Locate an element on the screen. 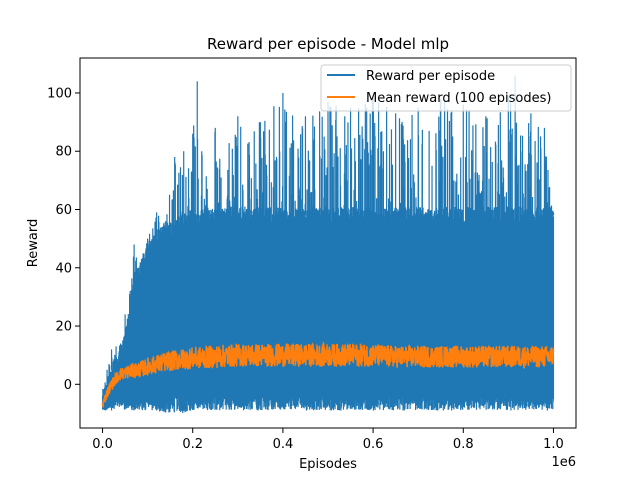 The height and width of the screenshot is (480, 640). x-tick-label: 0.2 is located at coordinates (192, 444).